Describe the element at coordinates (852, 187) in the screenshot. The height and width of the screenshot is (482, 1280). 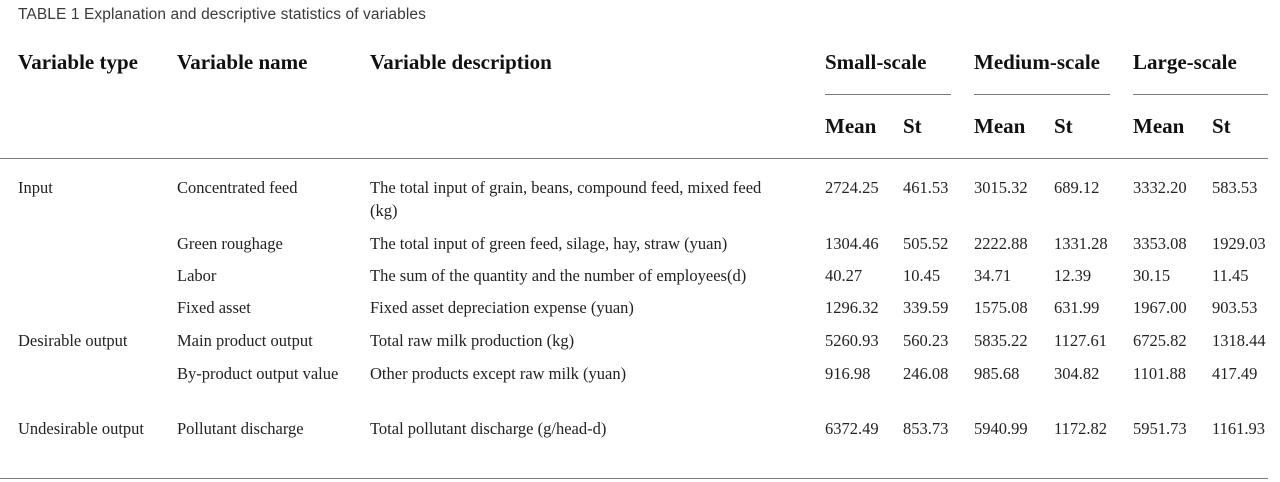
I see `row-small-mean: 2724.25` at that location.